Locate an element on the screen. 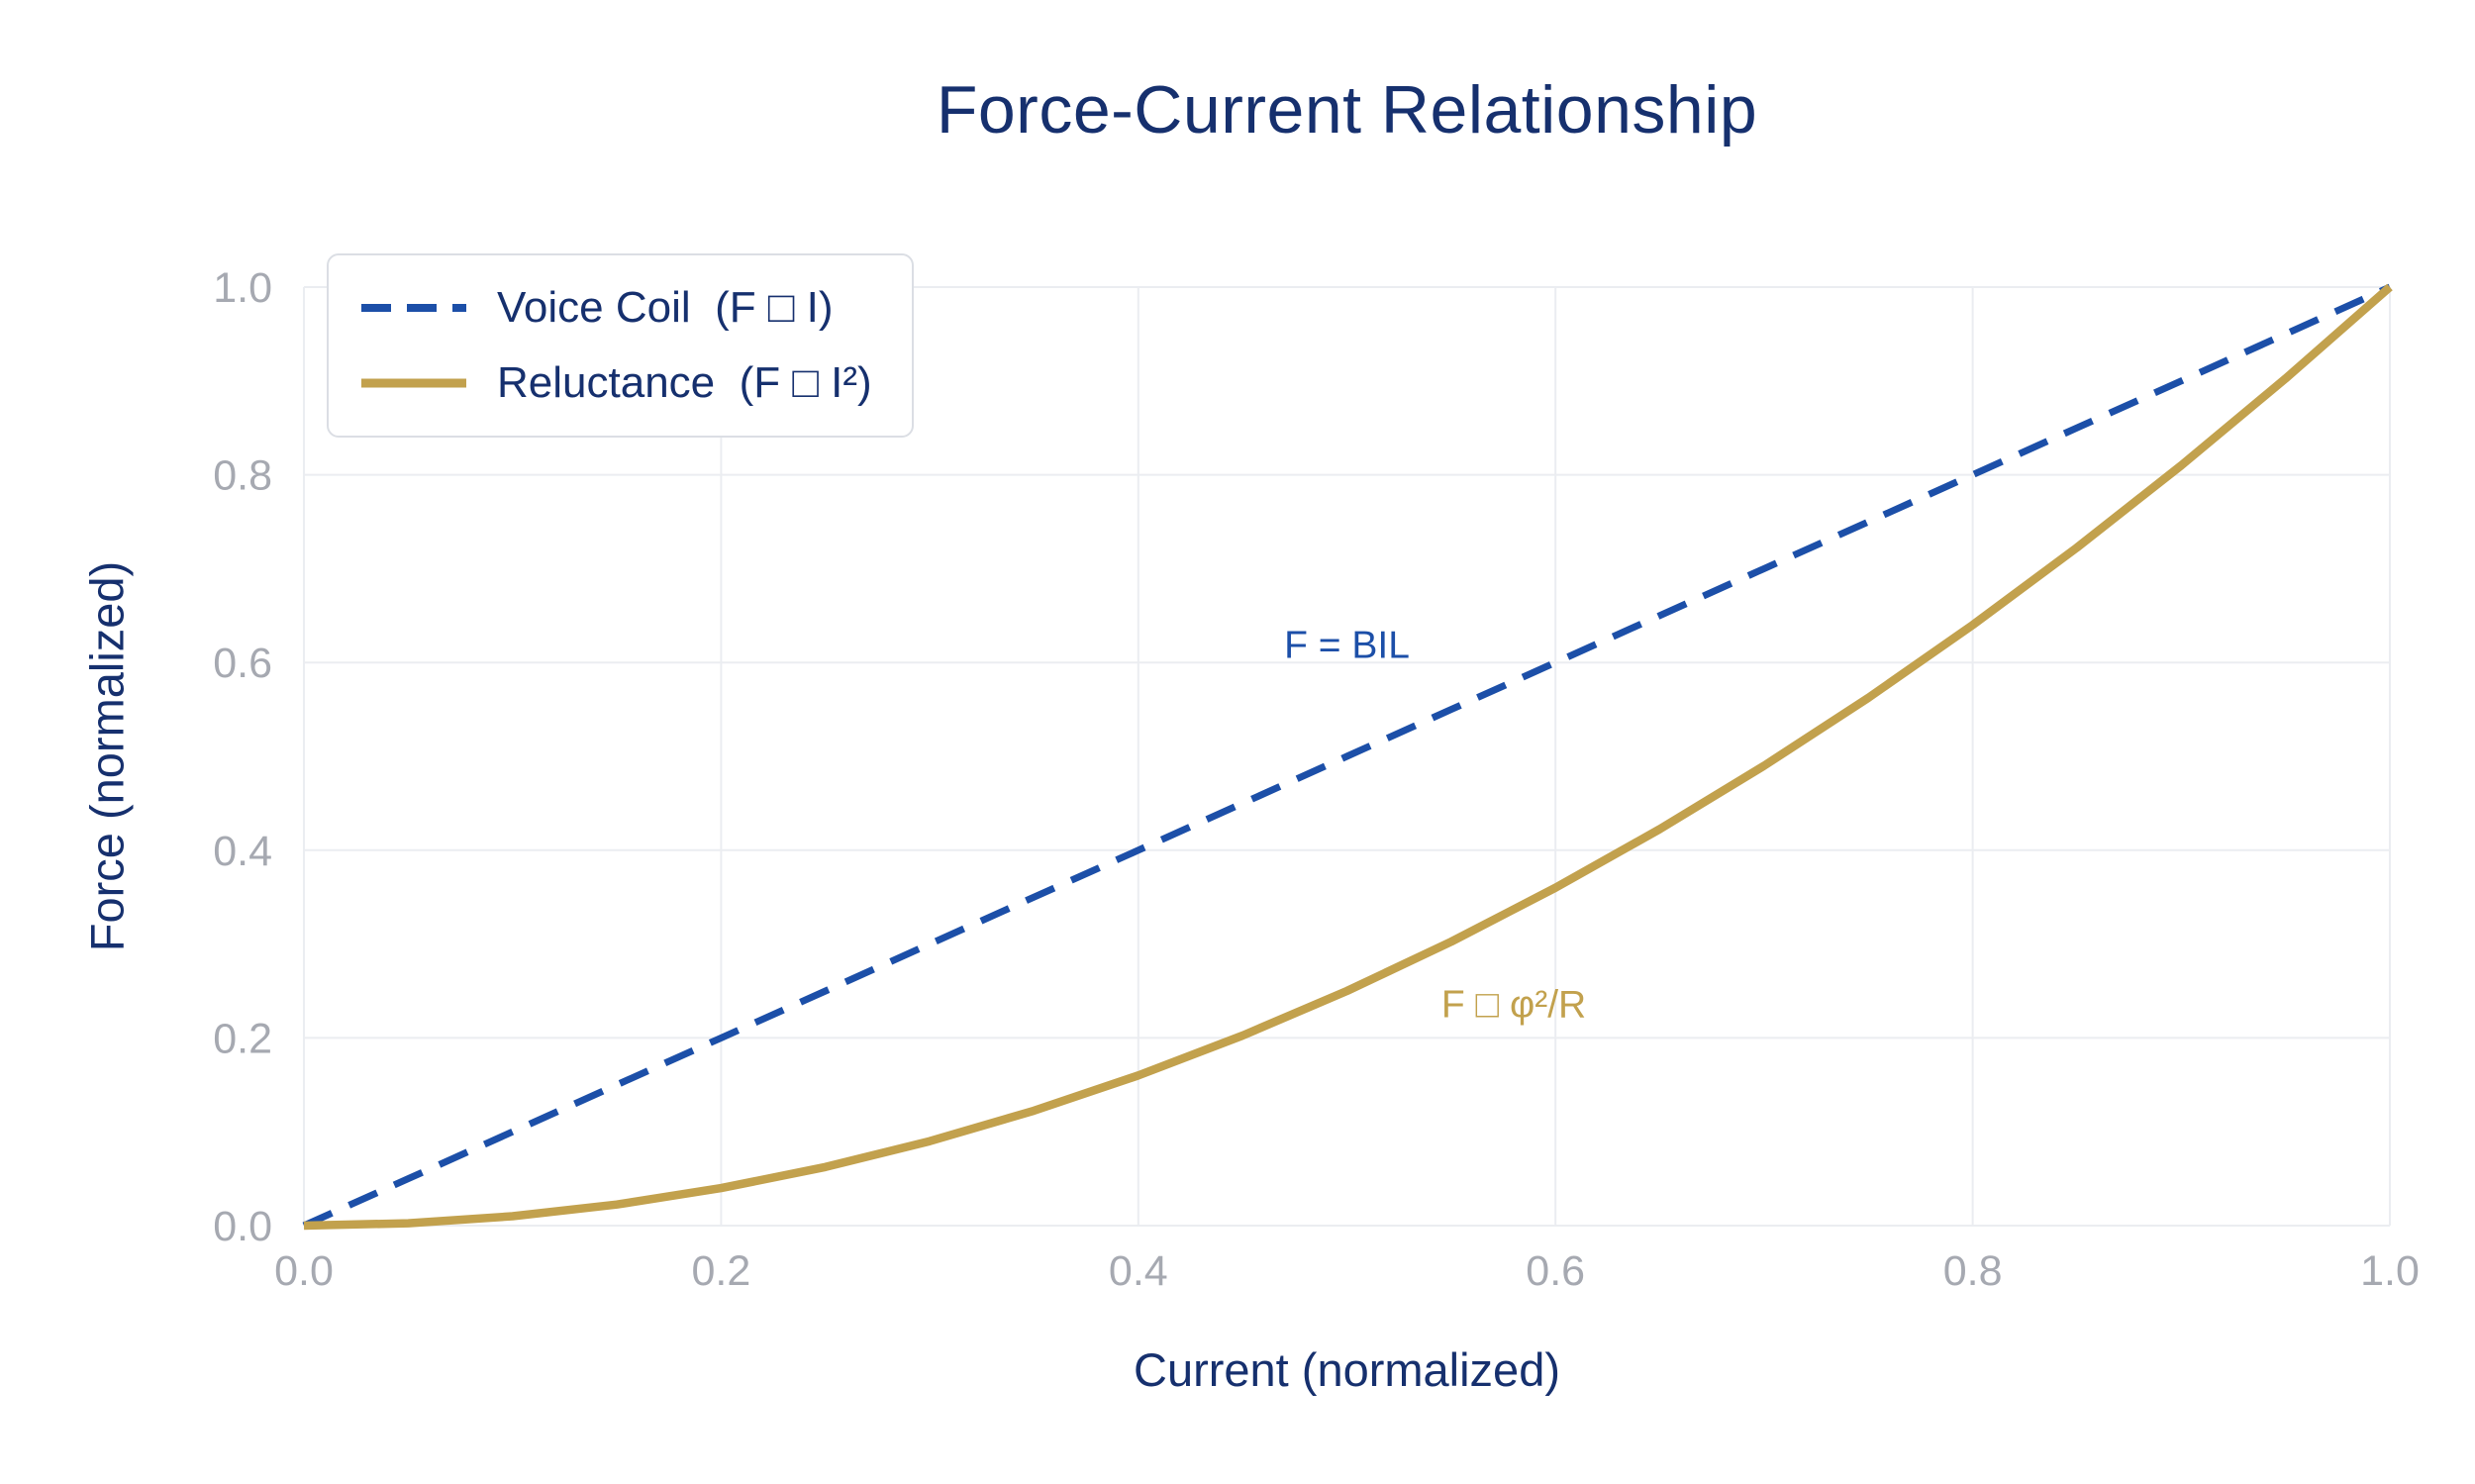 This screenshot has height=1484, width=2475. y-tick-label: 0.6 is located at coordinates (243, 663).